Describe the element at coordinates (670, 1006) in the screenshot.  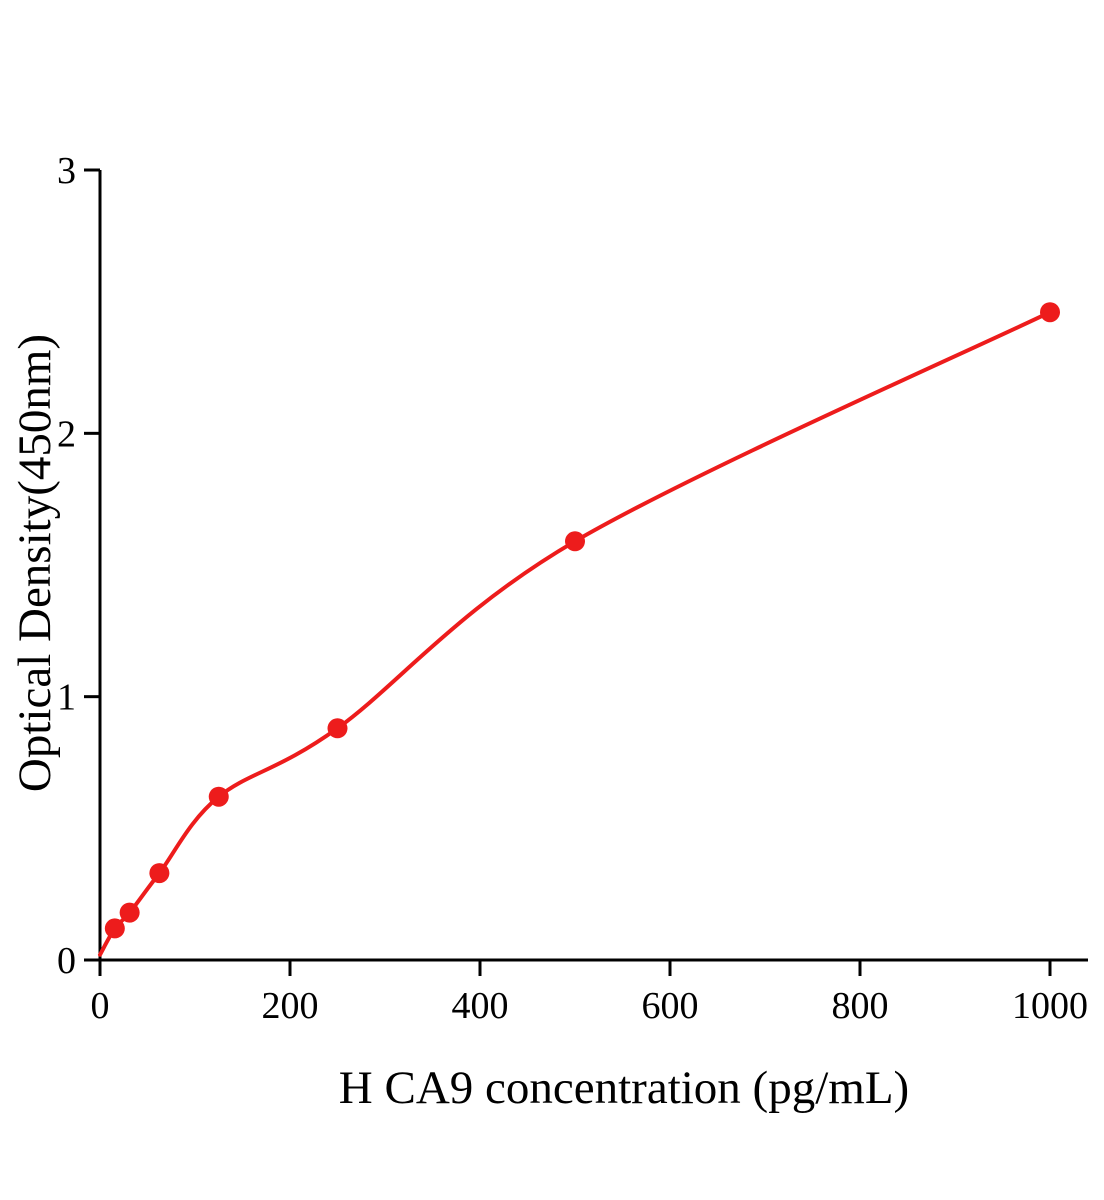
I see `x-tick-label: 600` at that location.